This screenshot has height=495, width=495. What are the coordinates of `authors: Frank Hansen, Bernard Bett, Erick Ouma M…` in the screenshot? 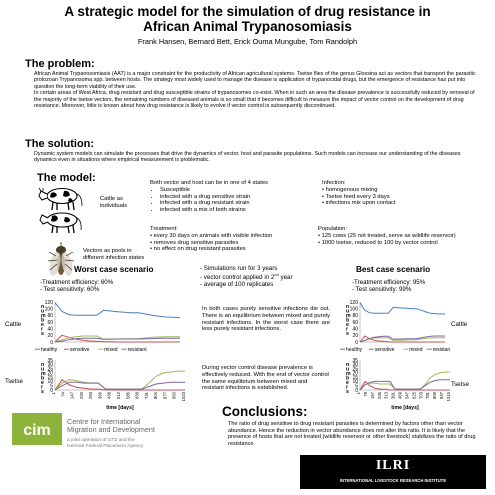 It's located at (247, 41).